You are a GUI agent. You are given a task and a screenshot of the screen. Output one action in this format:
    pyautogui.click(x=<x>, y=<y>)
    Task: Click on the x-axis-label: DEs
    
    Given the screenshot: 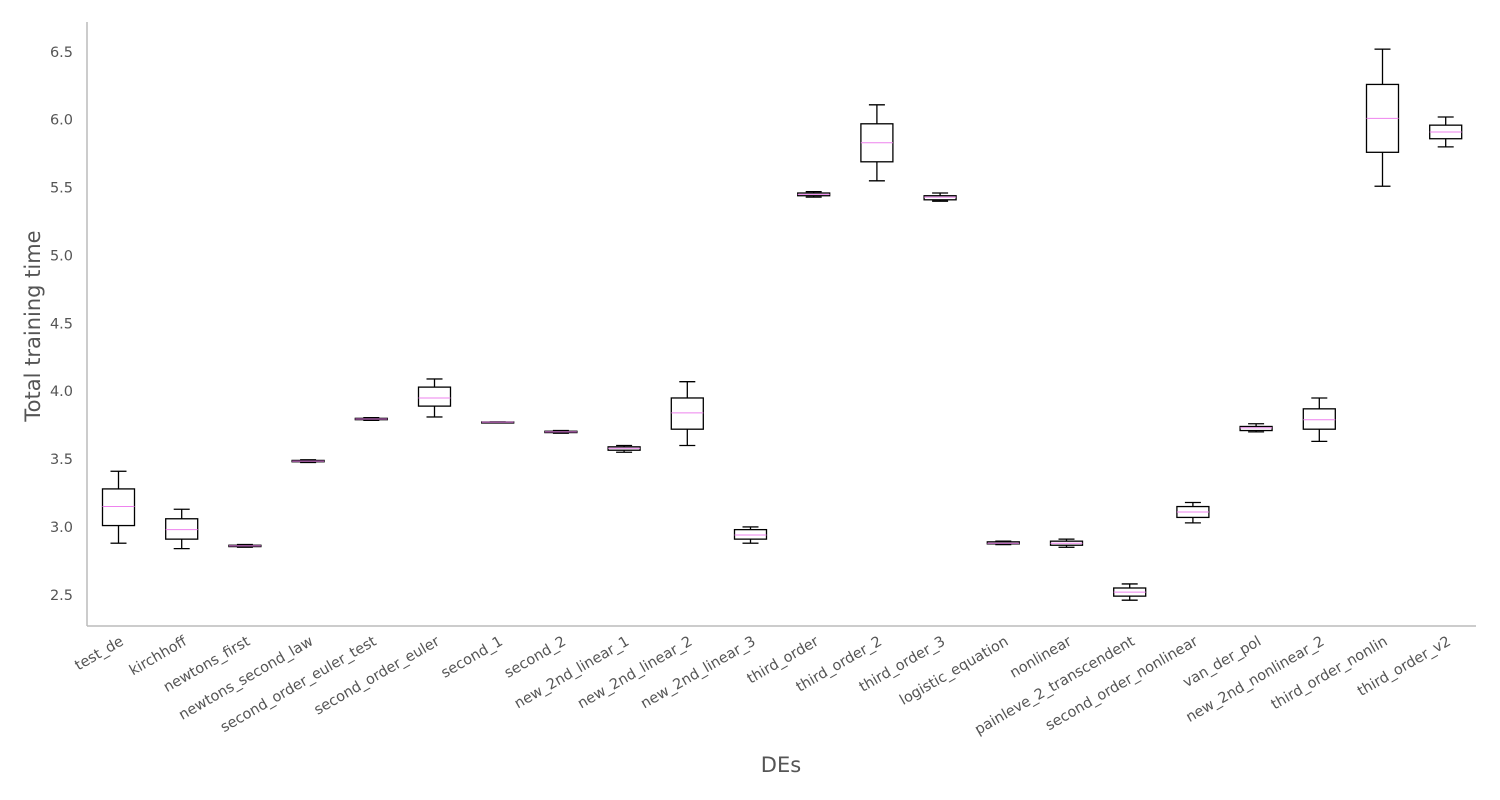 What is the action you would take?
    pyautogui.click(x=781, y=765)
    